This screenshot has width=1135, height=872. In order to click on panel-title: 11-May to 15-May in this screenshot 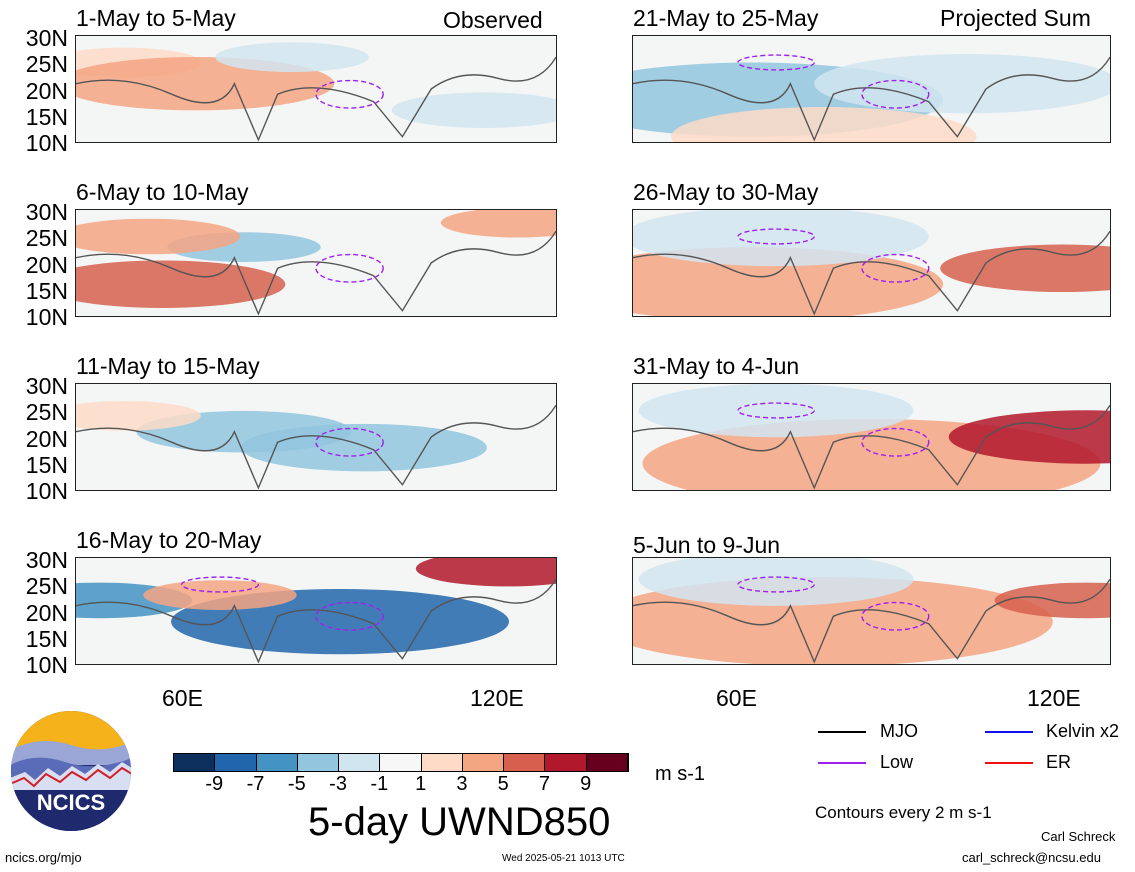, I will do `click(168, 366)`.